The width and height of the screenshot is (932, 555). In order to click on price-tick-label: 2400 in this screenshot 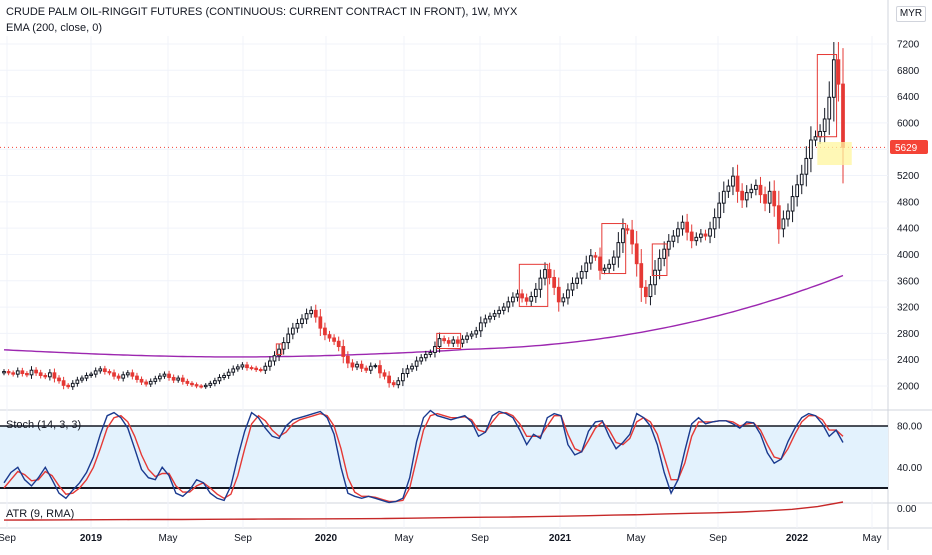, I will do `click(908, 360)`.